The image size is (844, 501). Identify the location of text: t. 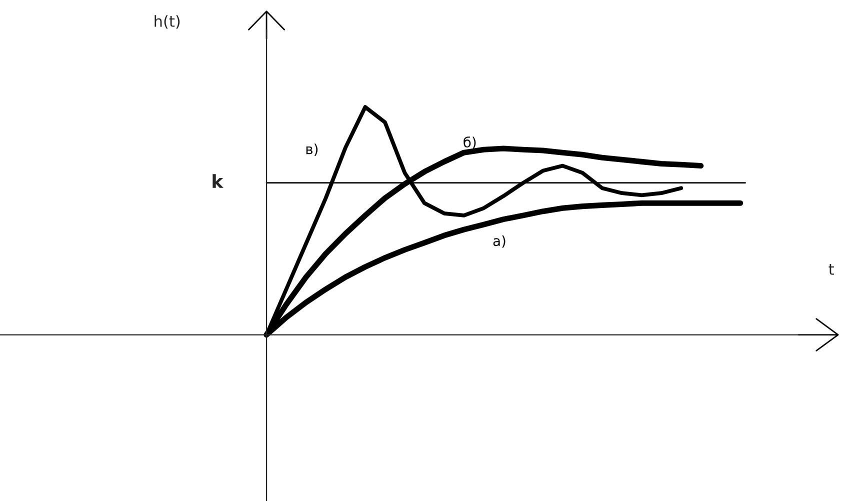
(831, 269).